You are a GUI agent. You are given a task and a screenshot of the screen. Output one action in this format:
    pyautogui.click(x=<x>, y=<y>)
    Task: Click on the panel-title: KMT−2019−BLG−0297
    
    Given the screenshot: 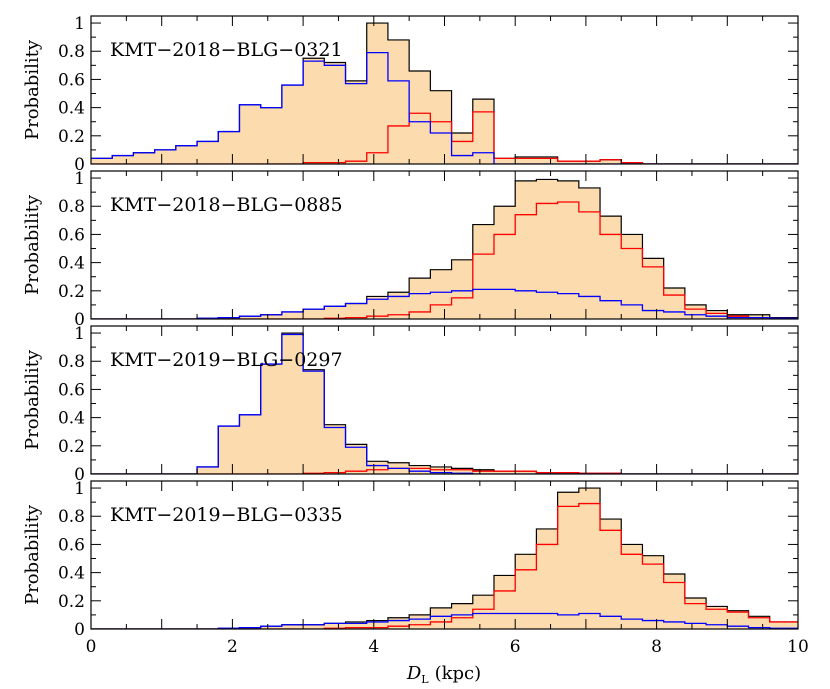 What is the action you would take?
    pyautogui.click(x=226, y=360)
    